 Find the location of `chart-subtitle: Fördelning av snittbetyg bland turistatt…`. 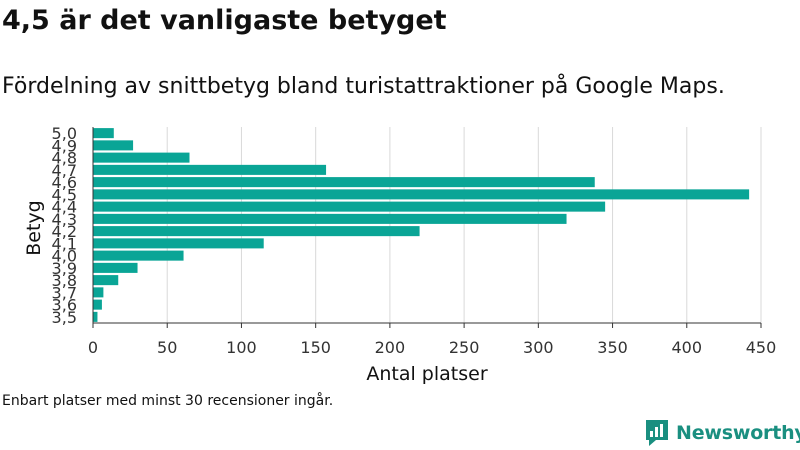

chart-subtitle: Fördelning av snittbetyg bland turistatt… is located at coordinates (363, 86).